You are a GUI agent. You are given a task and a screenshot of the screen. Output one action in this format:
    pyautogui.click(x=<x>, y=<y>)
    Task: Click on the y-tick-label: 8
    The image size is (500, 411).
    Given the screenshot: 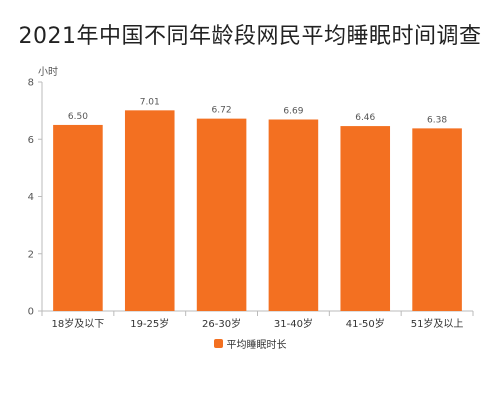 What is the action you would take?
    pyautogui.click(x=31, y=83)
    